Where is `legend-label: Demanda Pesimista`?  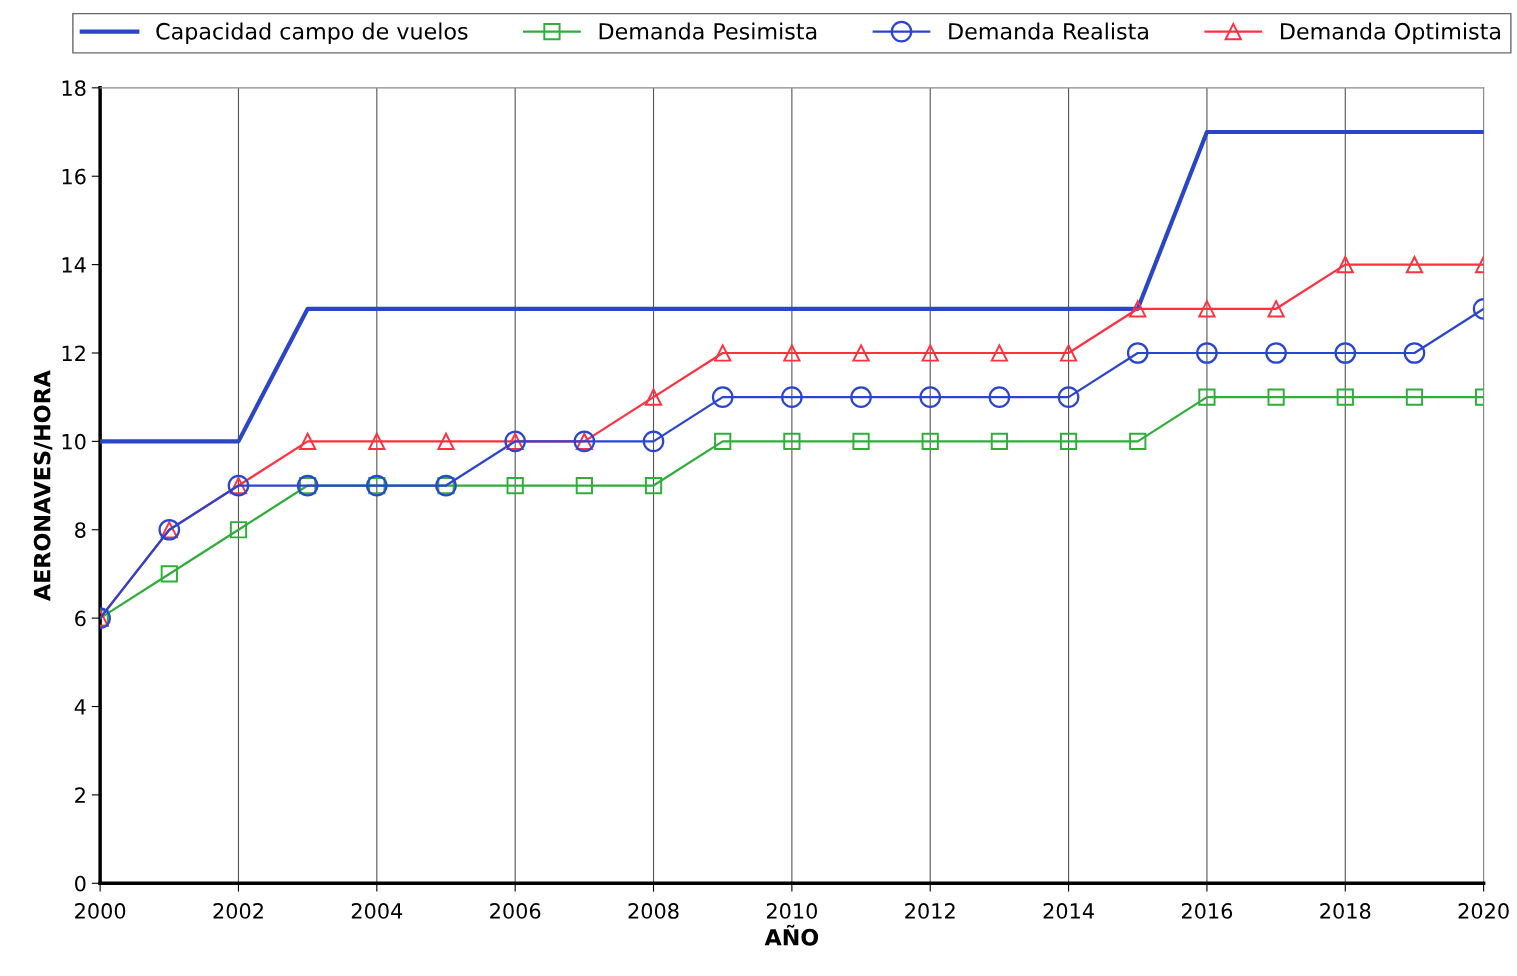
legend-label: Demanda Pesimista is located at coordinates (708, 31).